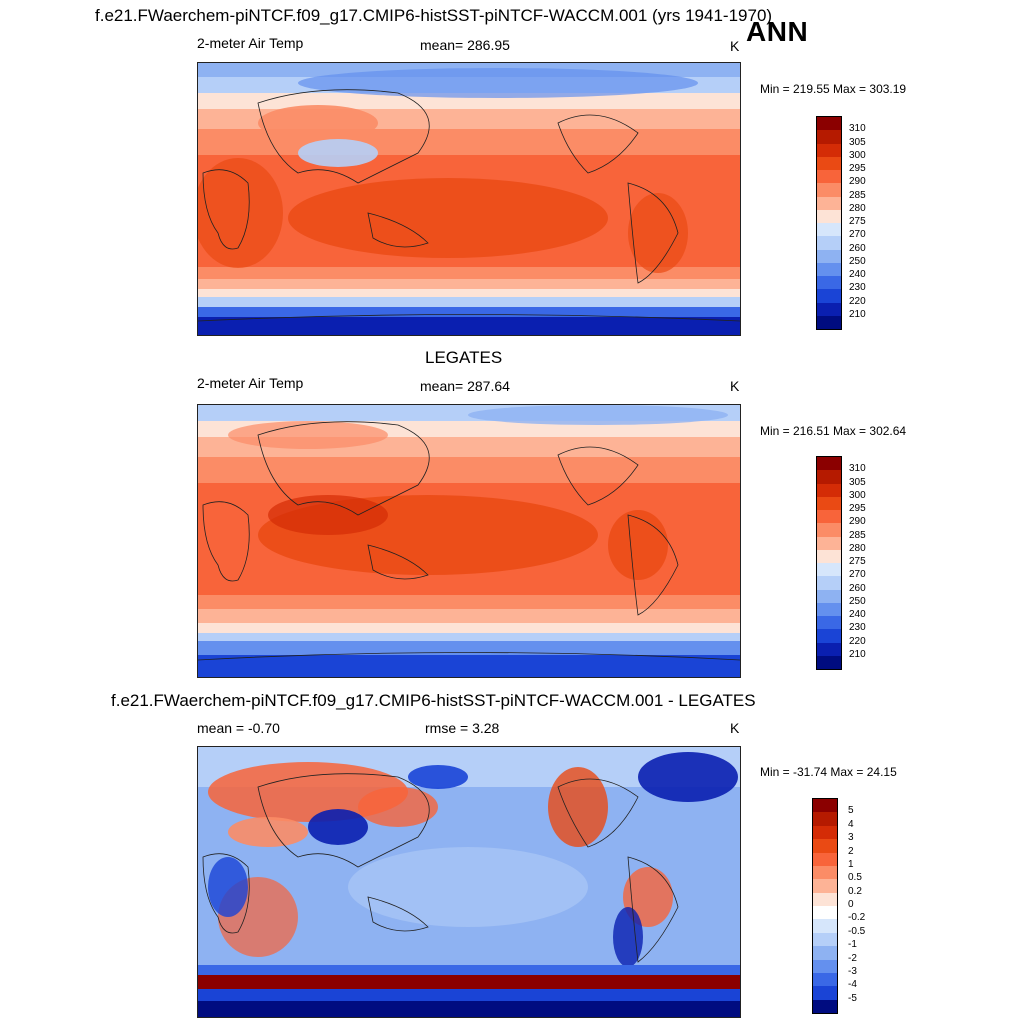 The width and height of the screenshot is (1024, 1024). What do you see at coordinates (857, 274) in the screenshot?
I see `panel1-colorbar-tick-label: 240` at bounding box center [857, 274].